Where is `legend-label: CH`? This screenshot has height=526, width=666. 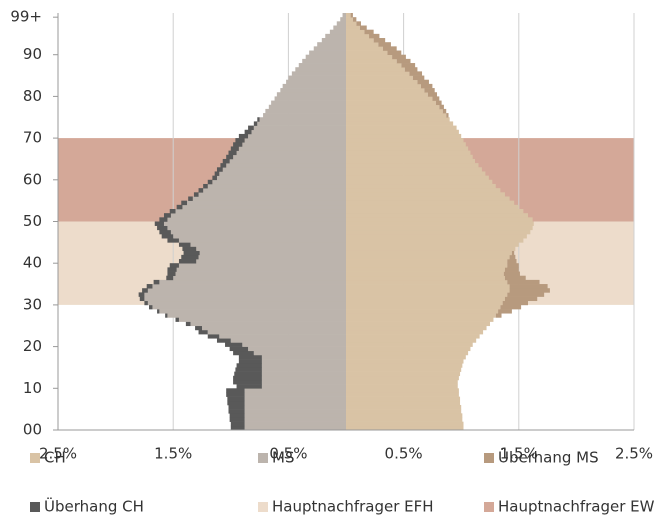 legend-label: CH is located at coordinates (55, 458).